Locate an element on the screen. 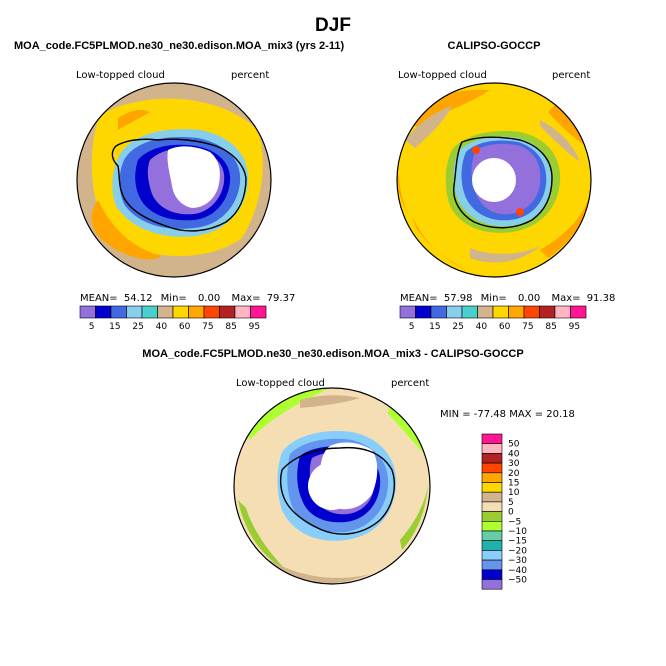 The width and height of the screenshot is (666, 666). panel1-white-interior is located at coordinates (193, 177).